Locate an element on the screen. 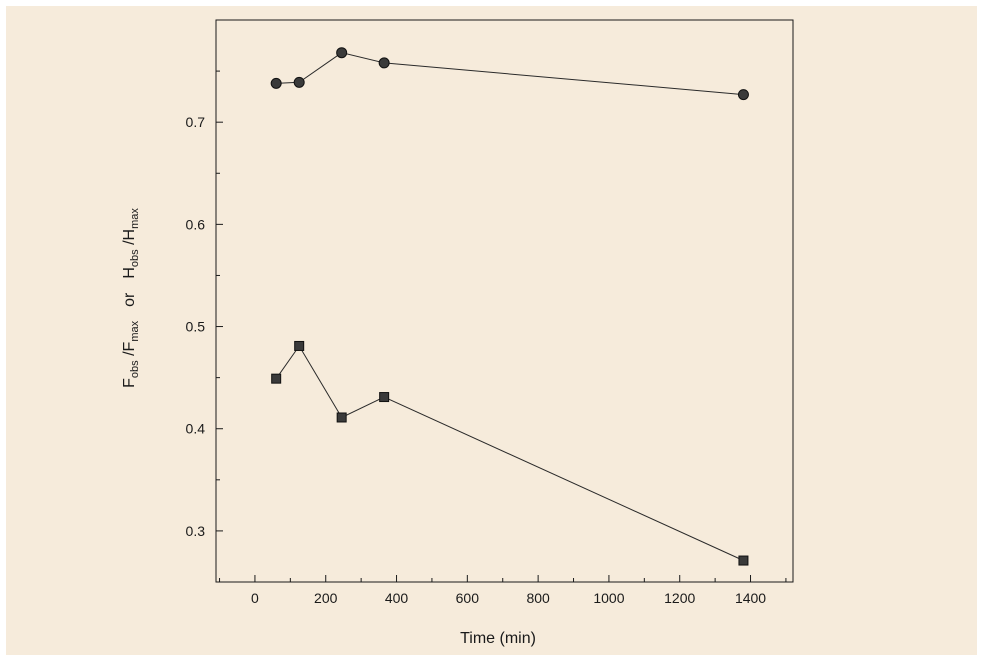 This screenshot has width=983, height=661. y-axis-title: Fobs /FmaxorHobs /Hmax is located at coordinates (131, 298).